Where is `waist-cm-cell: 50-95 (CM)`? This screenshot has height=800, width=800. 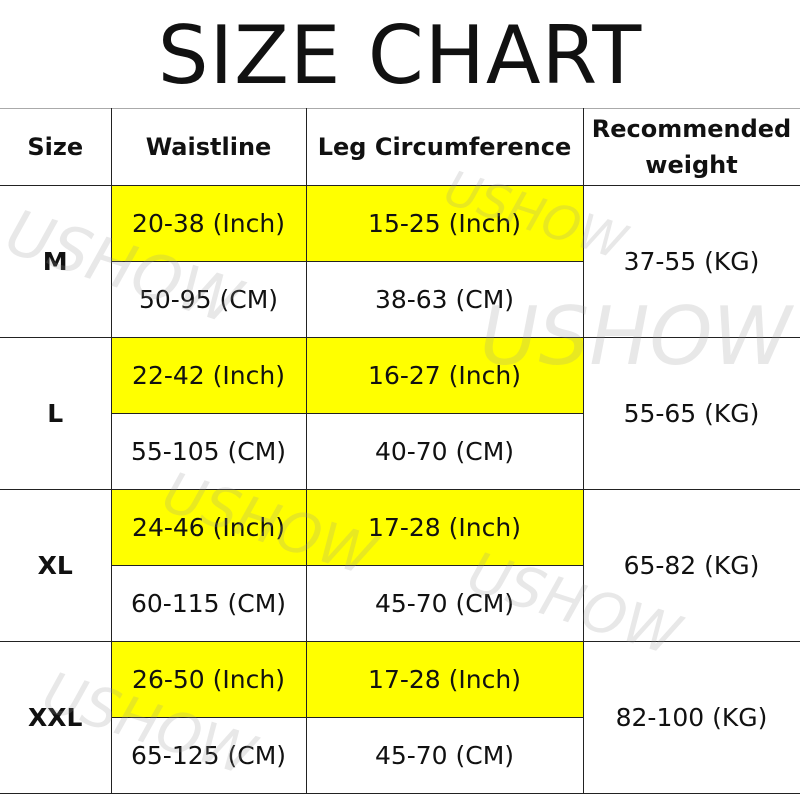 waist-cm-cell: 50-95 (CM) is located at coordinates (209, 299).